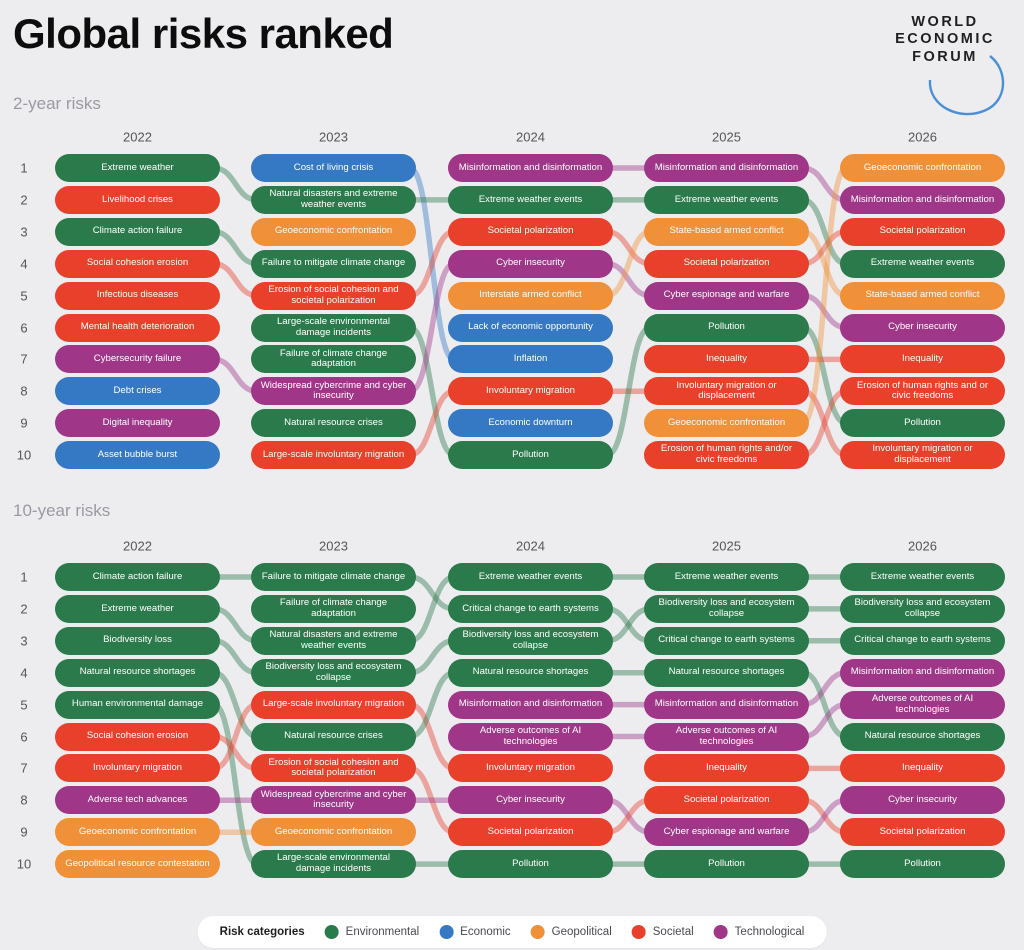 Image resolution: width=1024 pixels, height=950 pixels. What do you see at coordinates (137, 455) in the screenshot?
I see `risk-pill: Asset bubble burst` at bounding box center [137, 455].